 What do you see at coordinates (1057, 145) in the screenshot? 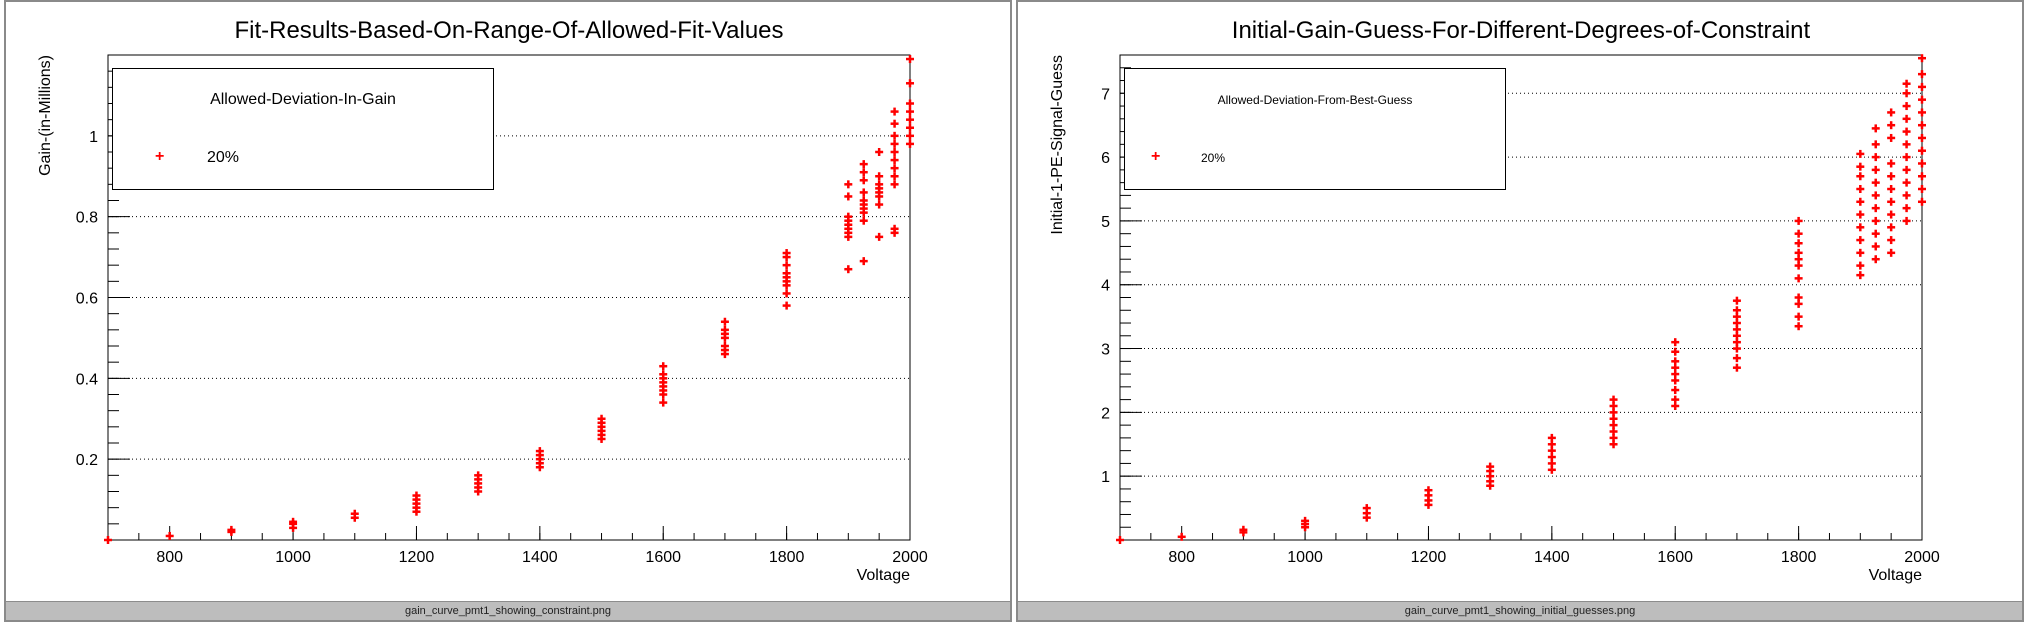
I see `y-axis-label: Initial-1-PE-Signal-Guess` at bounding box center [1057, 145].